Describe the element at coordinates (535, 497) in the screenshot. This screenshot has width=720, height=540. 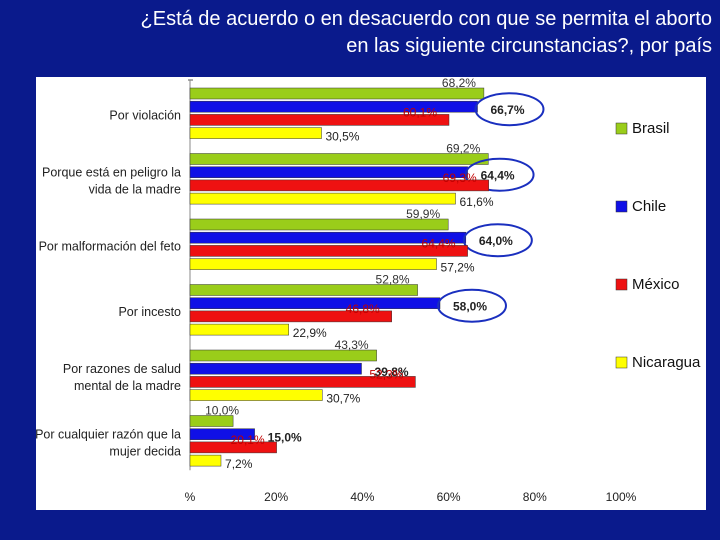
I see `x-tick-label: 80%` at that location.